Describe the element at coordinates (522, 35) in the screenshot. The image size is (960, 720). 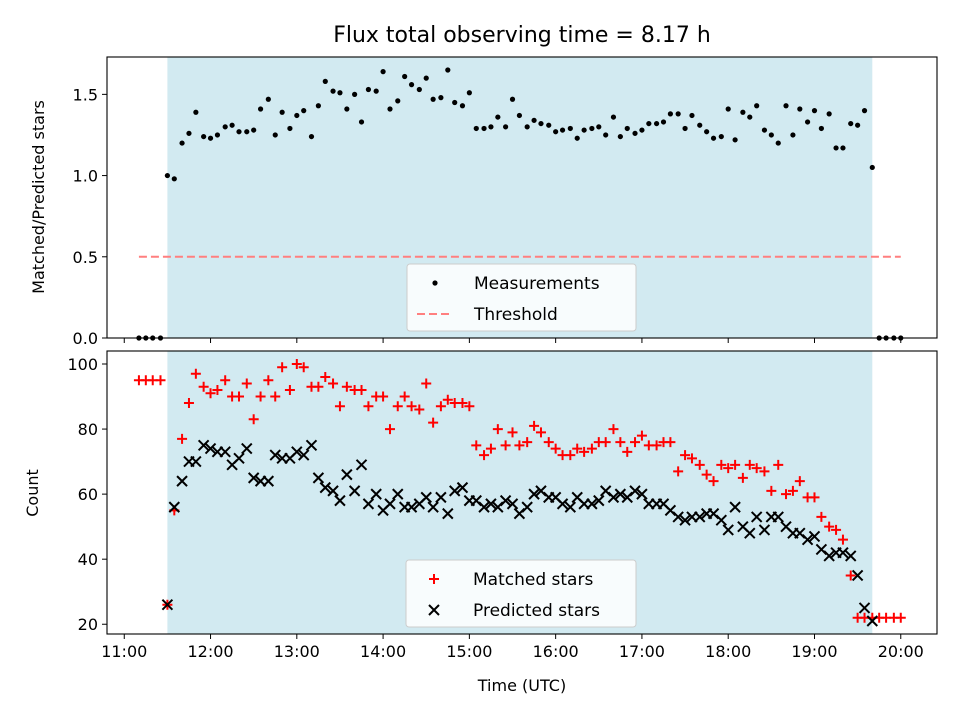
I see `chart-title: Flux total observing time = 8.17 h` at that location.